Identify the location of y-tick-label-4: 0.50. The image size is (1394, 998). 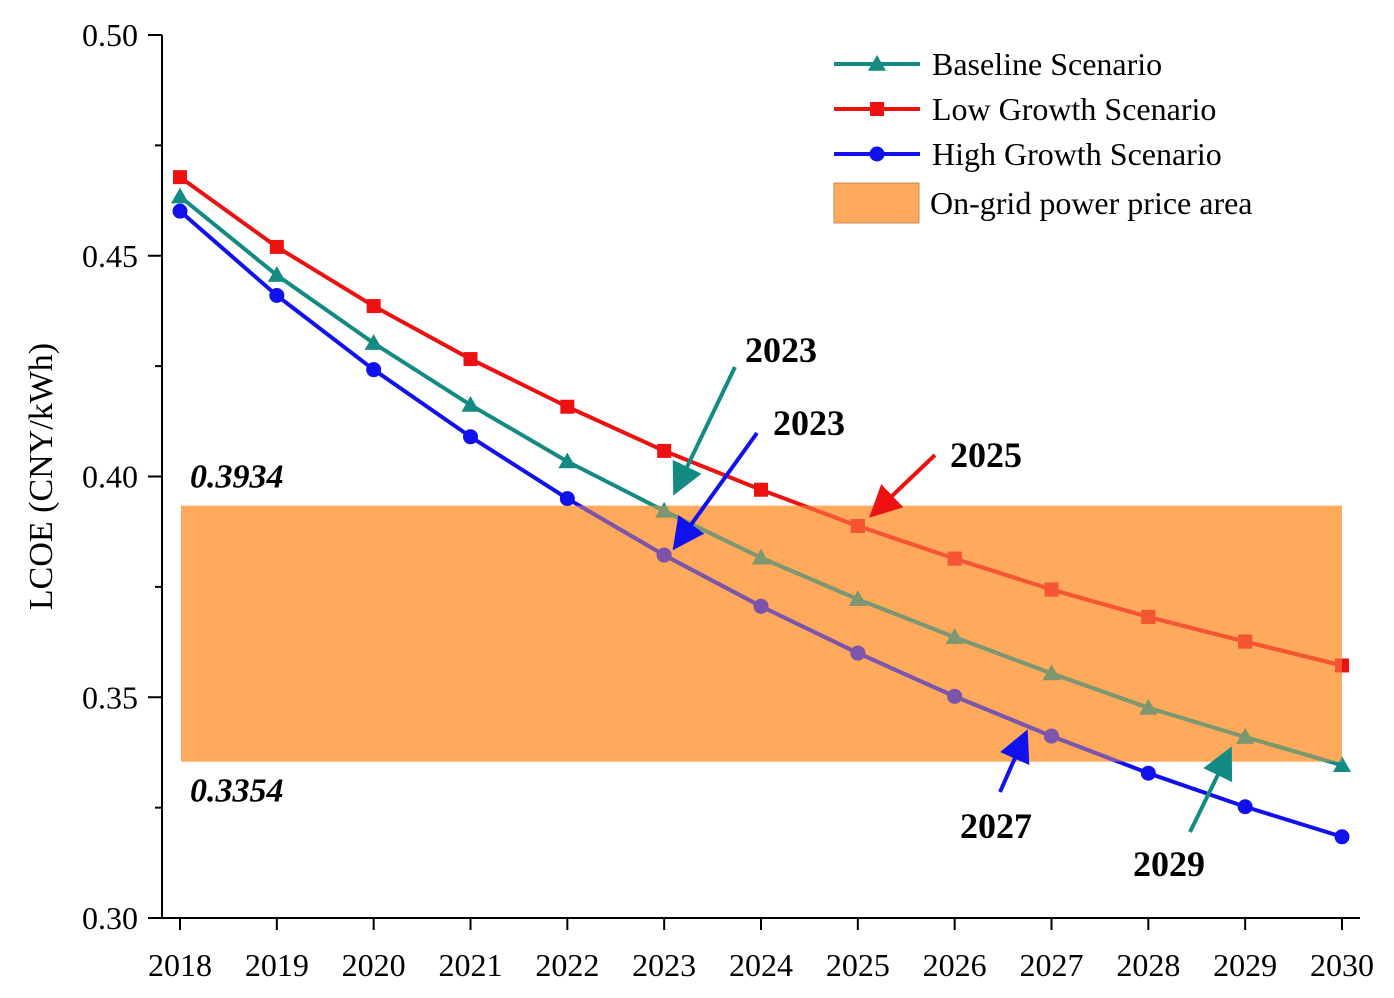
(110, 35).